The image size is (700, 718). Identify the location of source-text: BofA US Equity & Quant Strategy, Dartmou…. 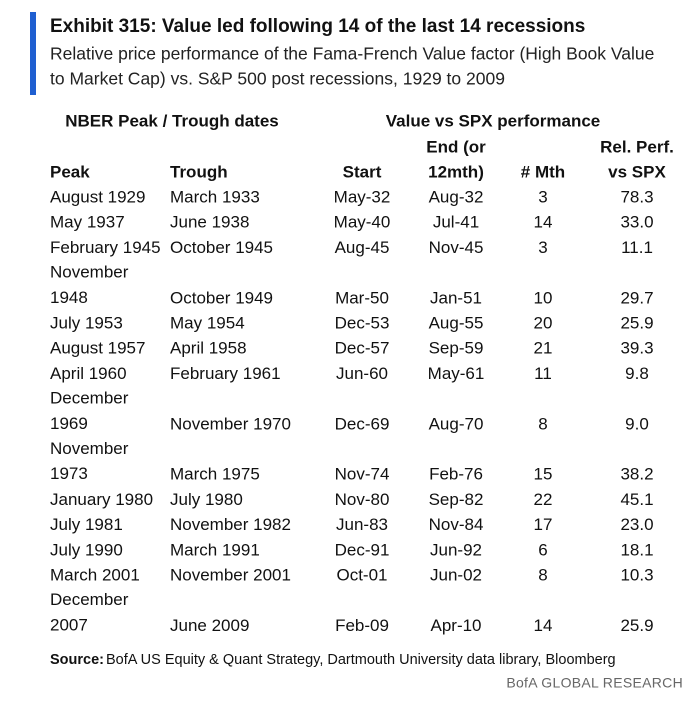
(361, 660).